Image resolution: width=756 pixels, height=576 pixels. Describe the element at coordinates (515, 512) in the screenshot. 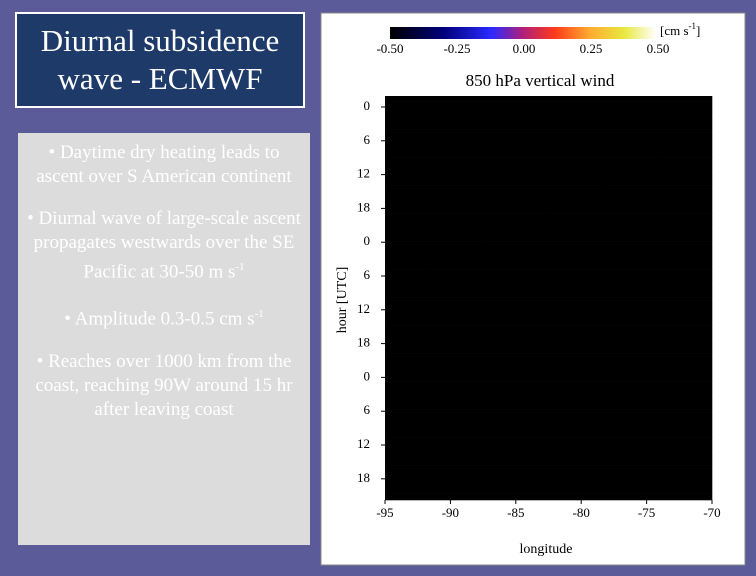

I see `x-tick-label: -85` at that location.